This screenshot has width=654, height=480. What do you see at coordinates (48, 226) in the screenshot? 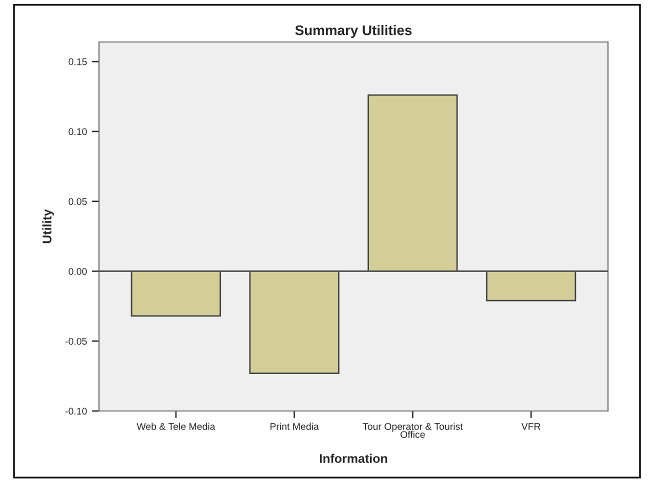
I see `y-axis-title: Utility` at bounding box center [48, 226].